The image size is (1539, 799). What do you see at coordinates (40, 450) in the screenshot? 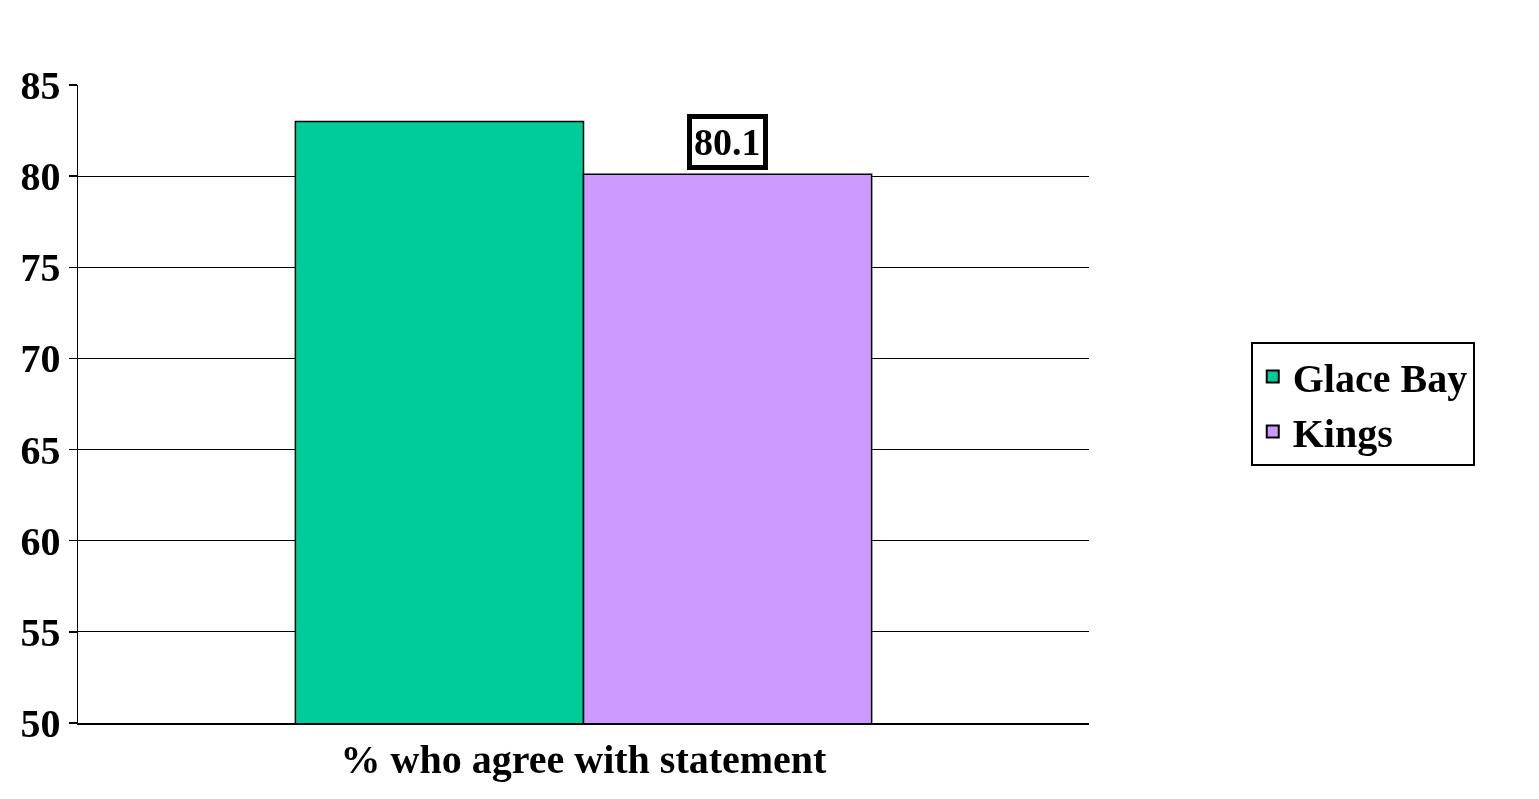
I see `y-tick-label: 65` at bounding box center [40, 450].